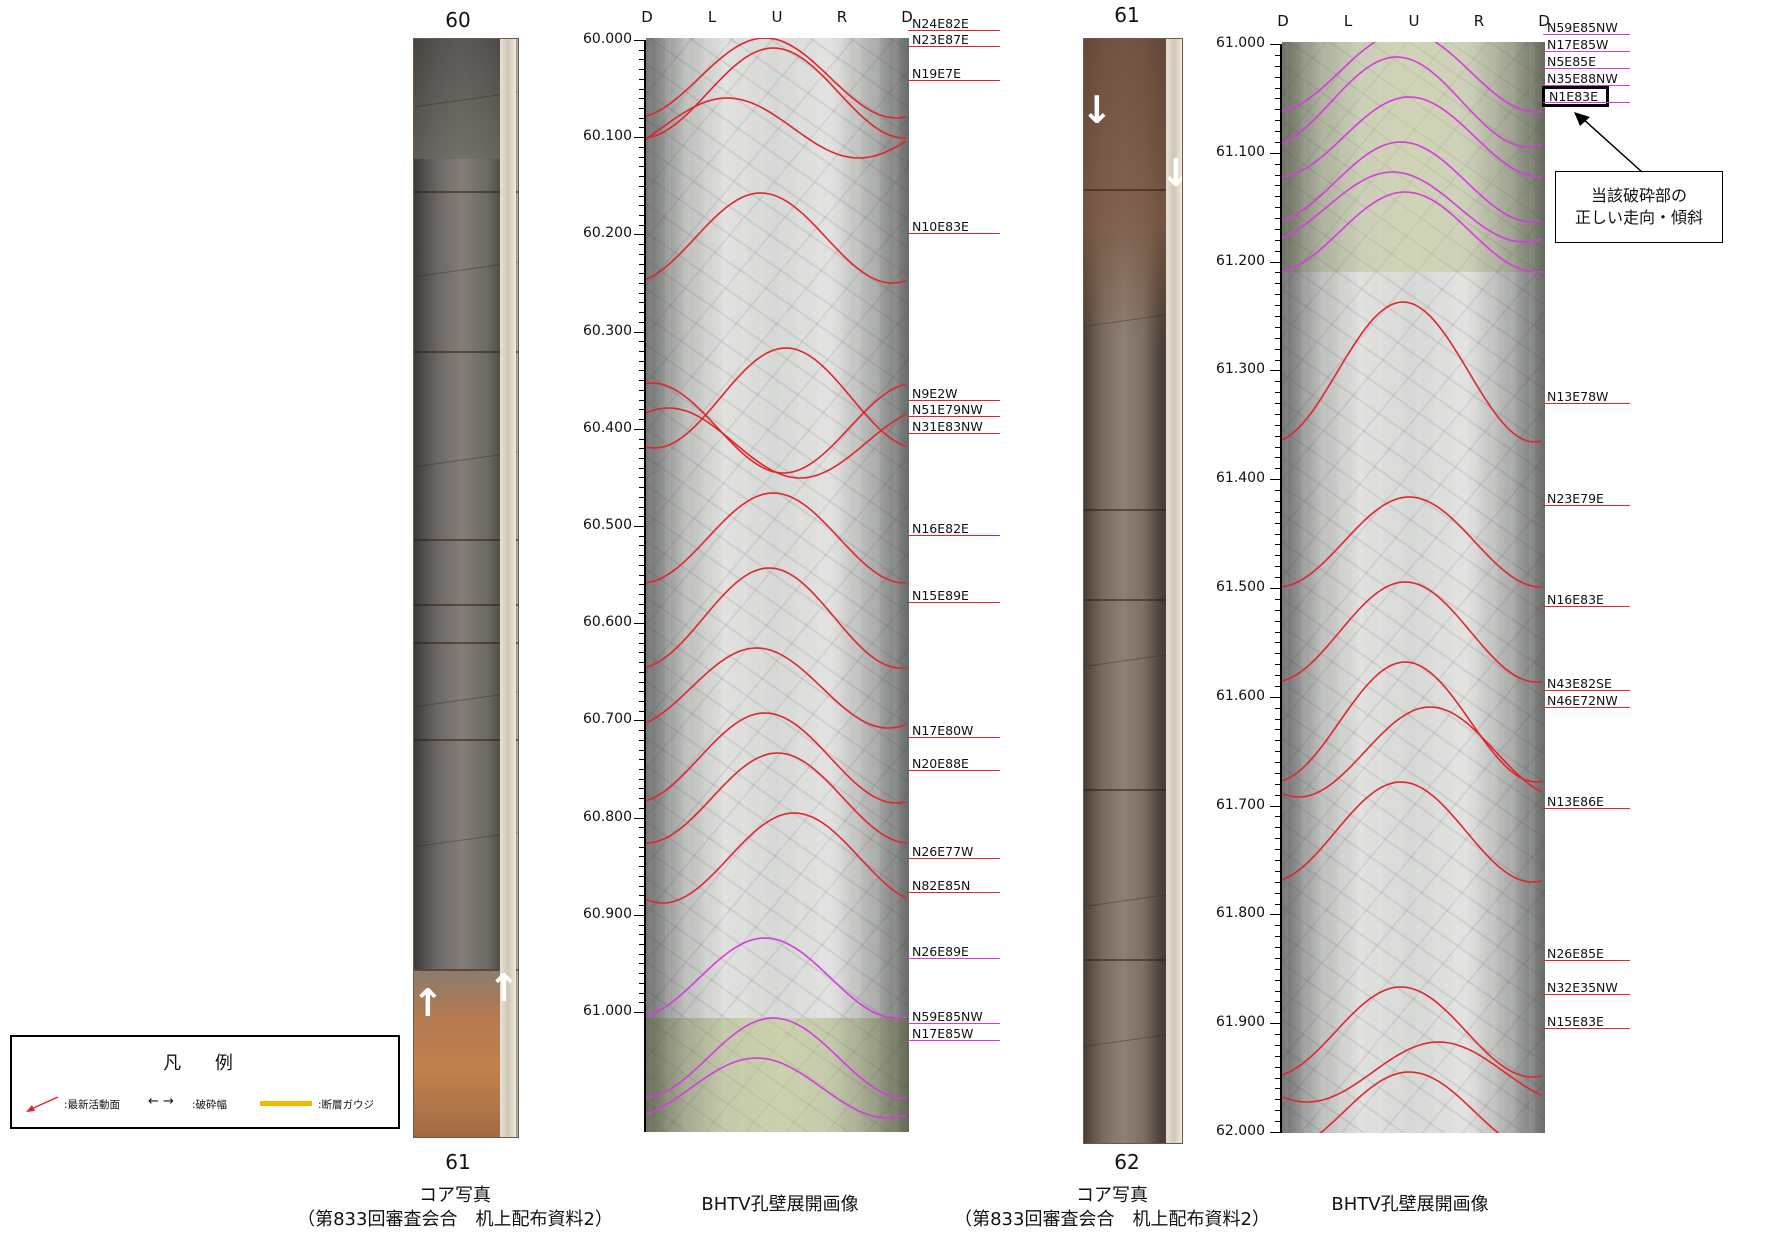  What do you see at coordinates (1240, 151) in the screenshot?
I see `depth-label: 61.100` at bounding box center [1240, 151].